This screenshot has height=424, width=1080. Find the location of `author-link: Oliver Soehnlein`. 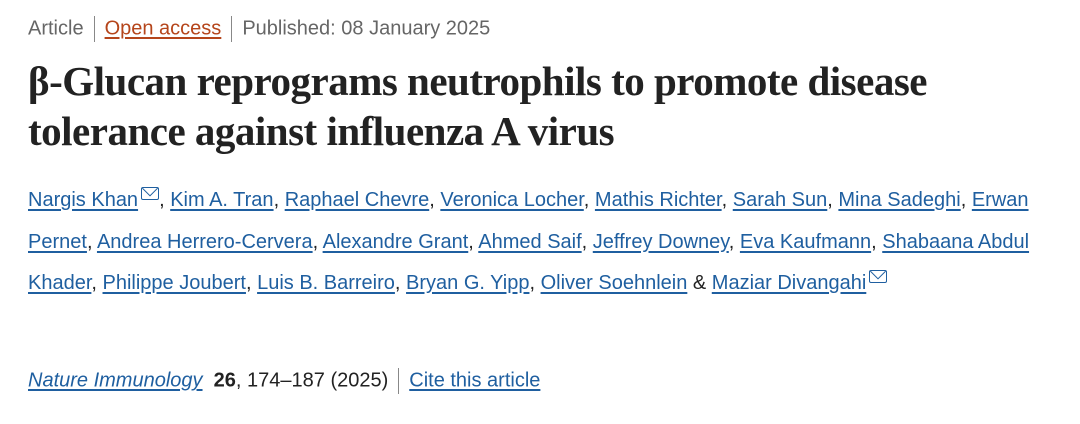

author-link: Oliver Soehnlein is located at coordinates (614, 283).